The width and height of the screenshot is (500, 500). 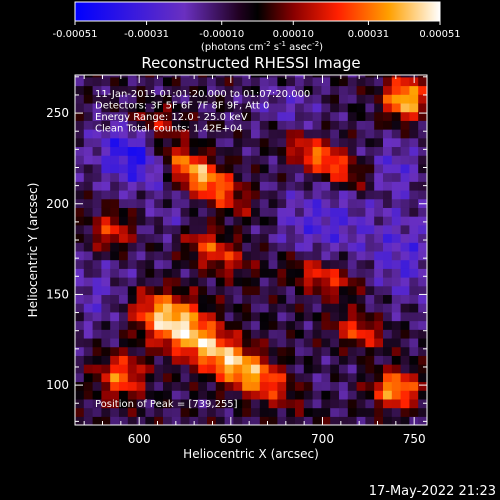 I want to click on chart-title: Reconstructed RHESSI Image, so click(x=250, y=63).